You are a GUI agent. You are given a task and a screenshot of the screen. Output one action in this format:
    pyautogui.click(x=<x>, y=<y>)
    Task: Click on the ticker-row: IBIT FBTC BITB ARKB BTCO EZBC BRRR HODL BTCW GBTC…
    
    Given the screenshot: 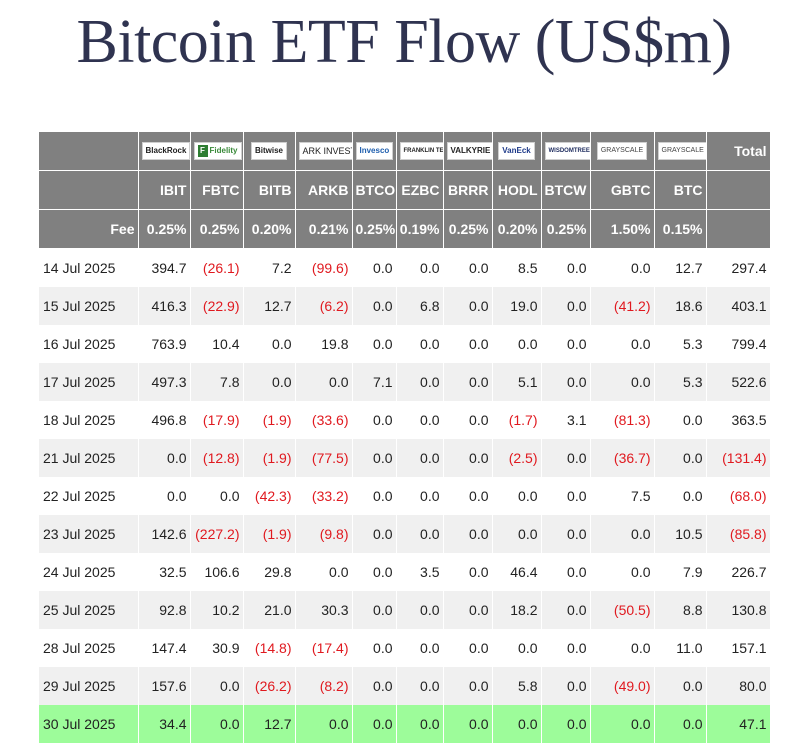 What is the action you would take?
    pyautogui.click(x=405, y=190)
    